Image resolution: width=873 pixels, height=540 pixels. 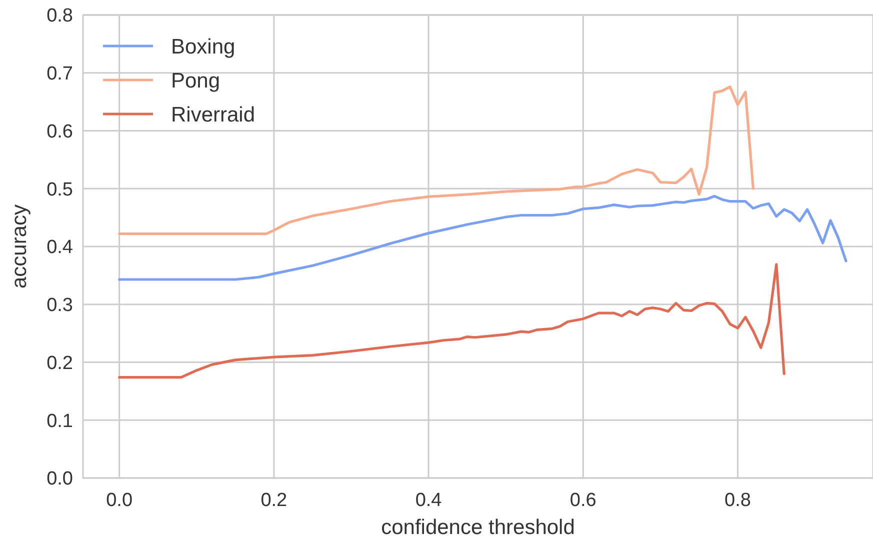 I want to click on line-series, so click(x=483, y=237).